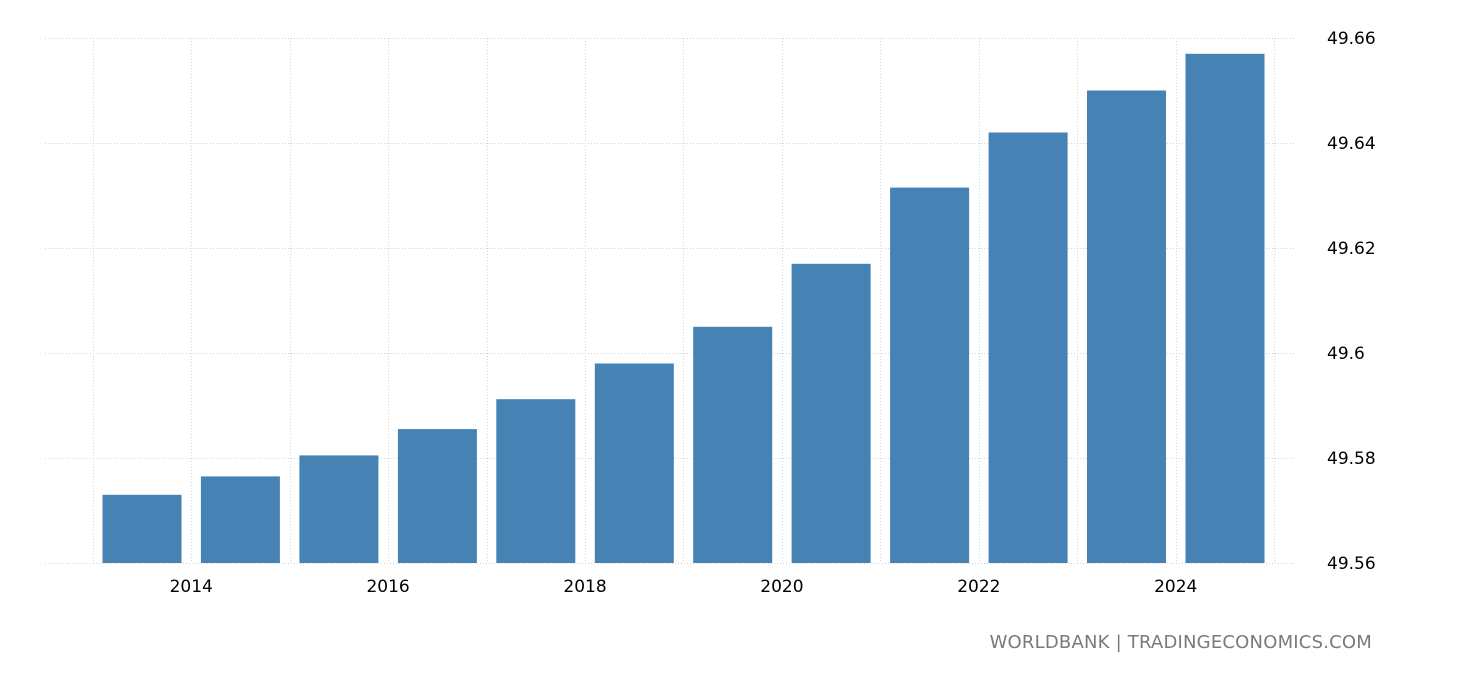  What do you see at coordinates (1175, 587) in the screenshot?
I see `x-tick-label-2024: 2024` at bounding box center [1175, 587].